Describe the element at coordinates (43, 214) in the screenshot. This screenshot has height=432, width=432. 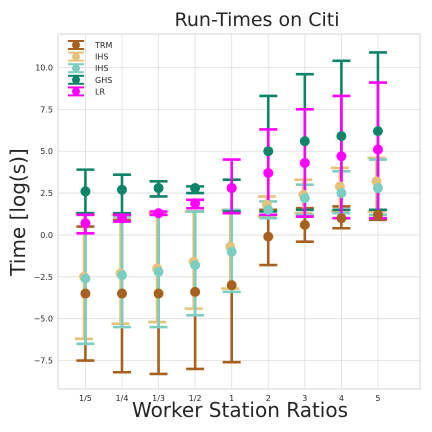
I see `y-tick-labels: −7.5 −5.0 −2.5 0.0 2.5 5.0 7.5 10.0` at that location.